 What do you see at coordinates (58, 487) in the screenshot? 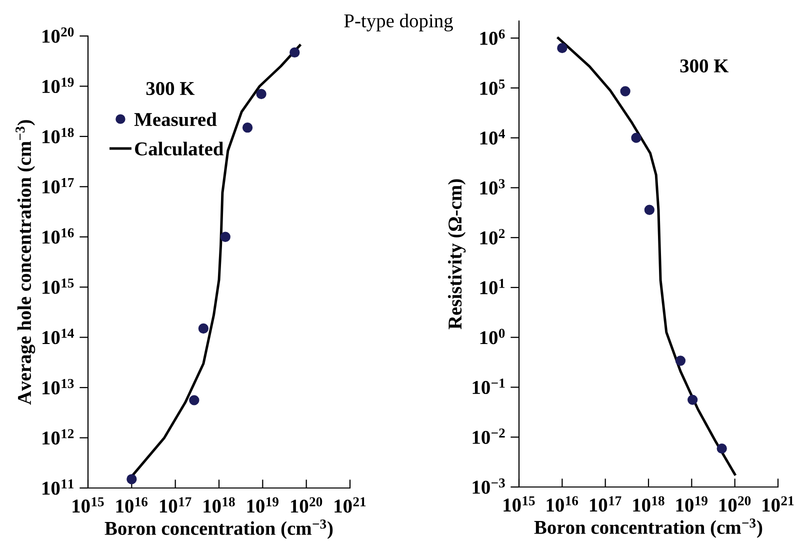
I see `y-tick-label: 10$^{11}$` at bounding box center [58, 487].